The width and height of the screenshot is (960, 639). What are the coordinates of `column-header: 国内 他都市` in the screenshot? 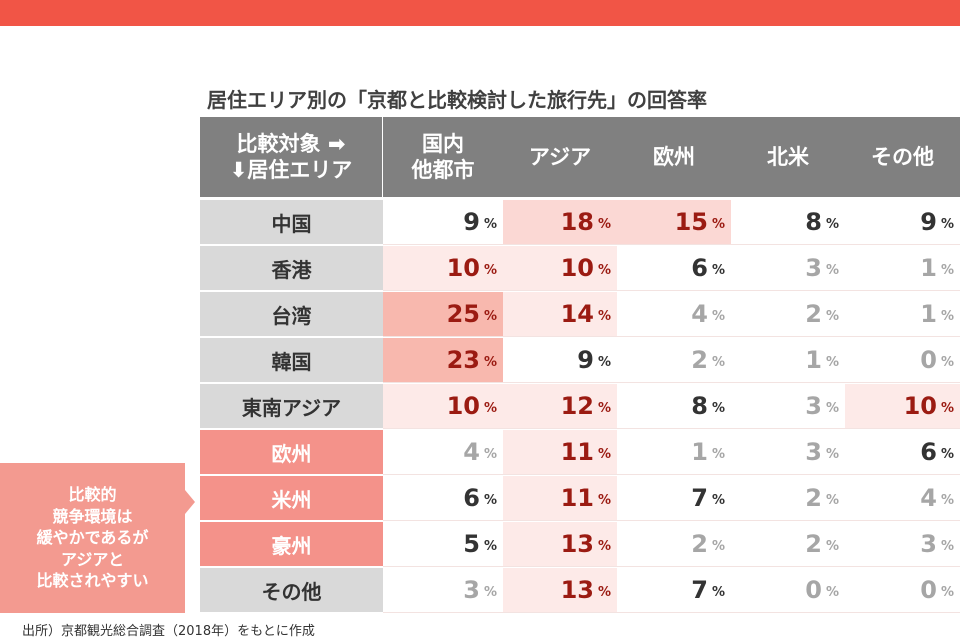 It's located at (443, 157).